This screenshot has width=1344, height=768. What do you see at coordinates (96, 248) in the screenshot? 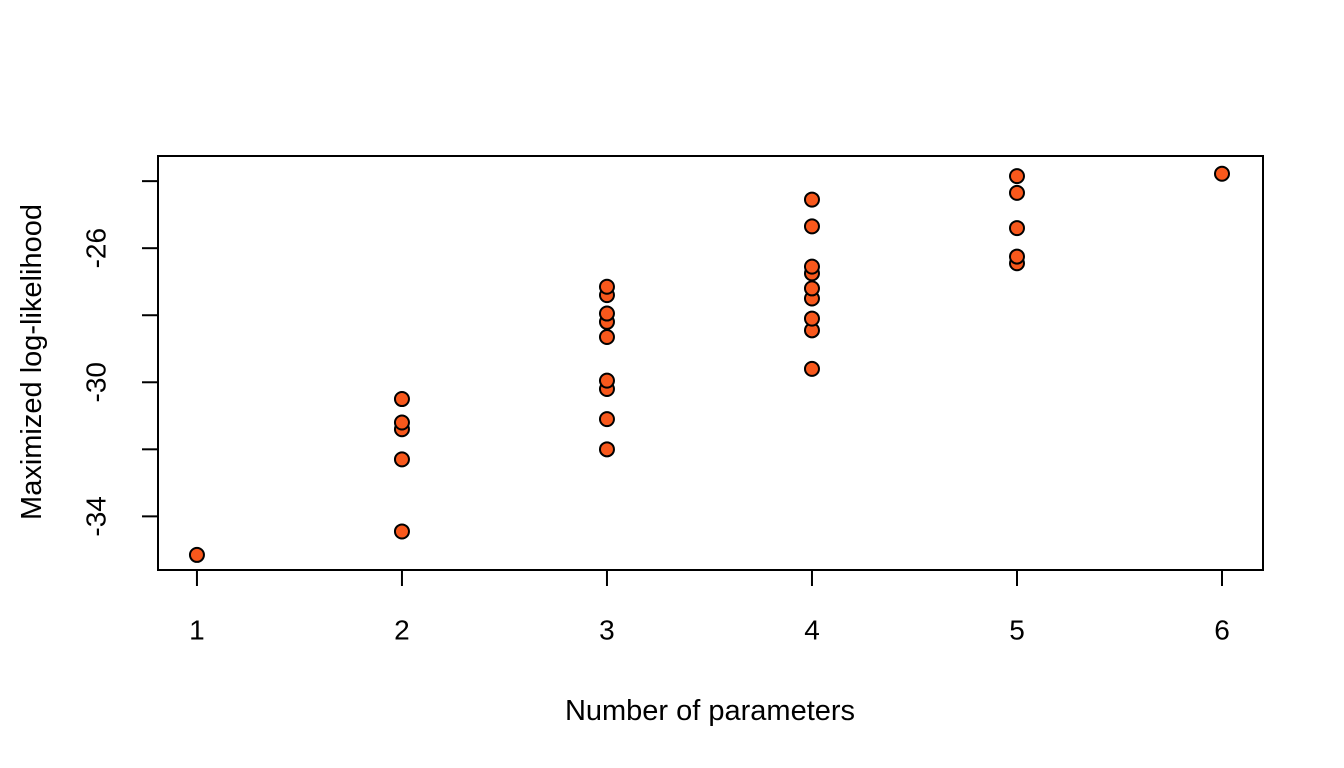
I see `y-tick-label: -26` at bounding box center [96, 248].